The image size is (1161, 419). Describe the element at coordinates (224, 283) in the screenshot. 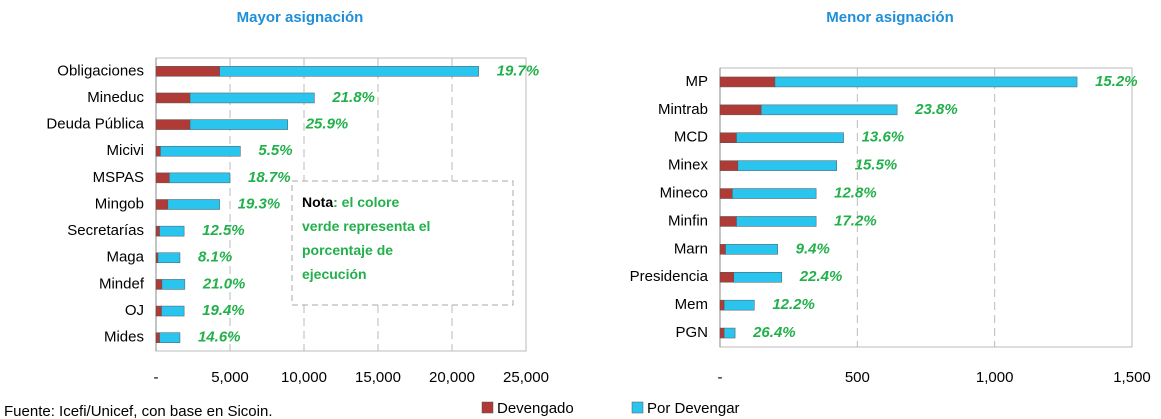

I see `execution-label: 21.0%` at that location.